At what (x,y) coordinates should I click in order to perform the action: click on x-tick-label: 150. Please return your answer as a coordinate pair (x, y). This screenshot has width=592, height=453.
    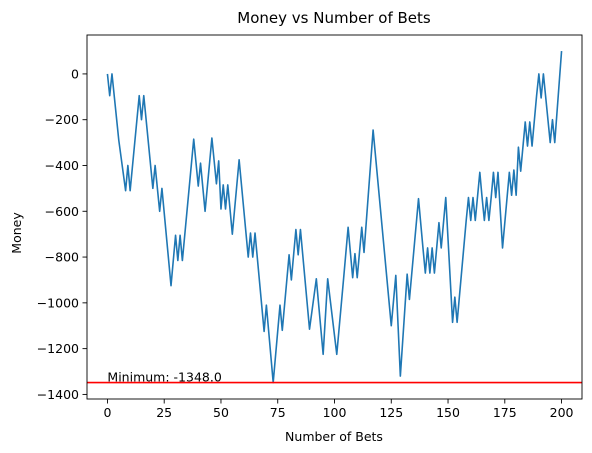
    Looking at the image, I should click on (448, 412).